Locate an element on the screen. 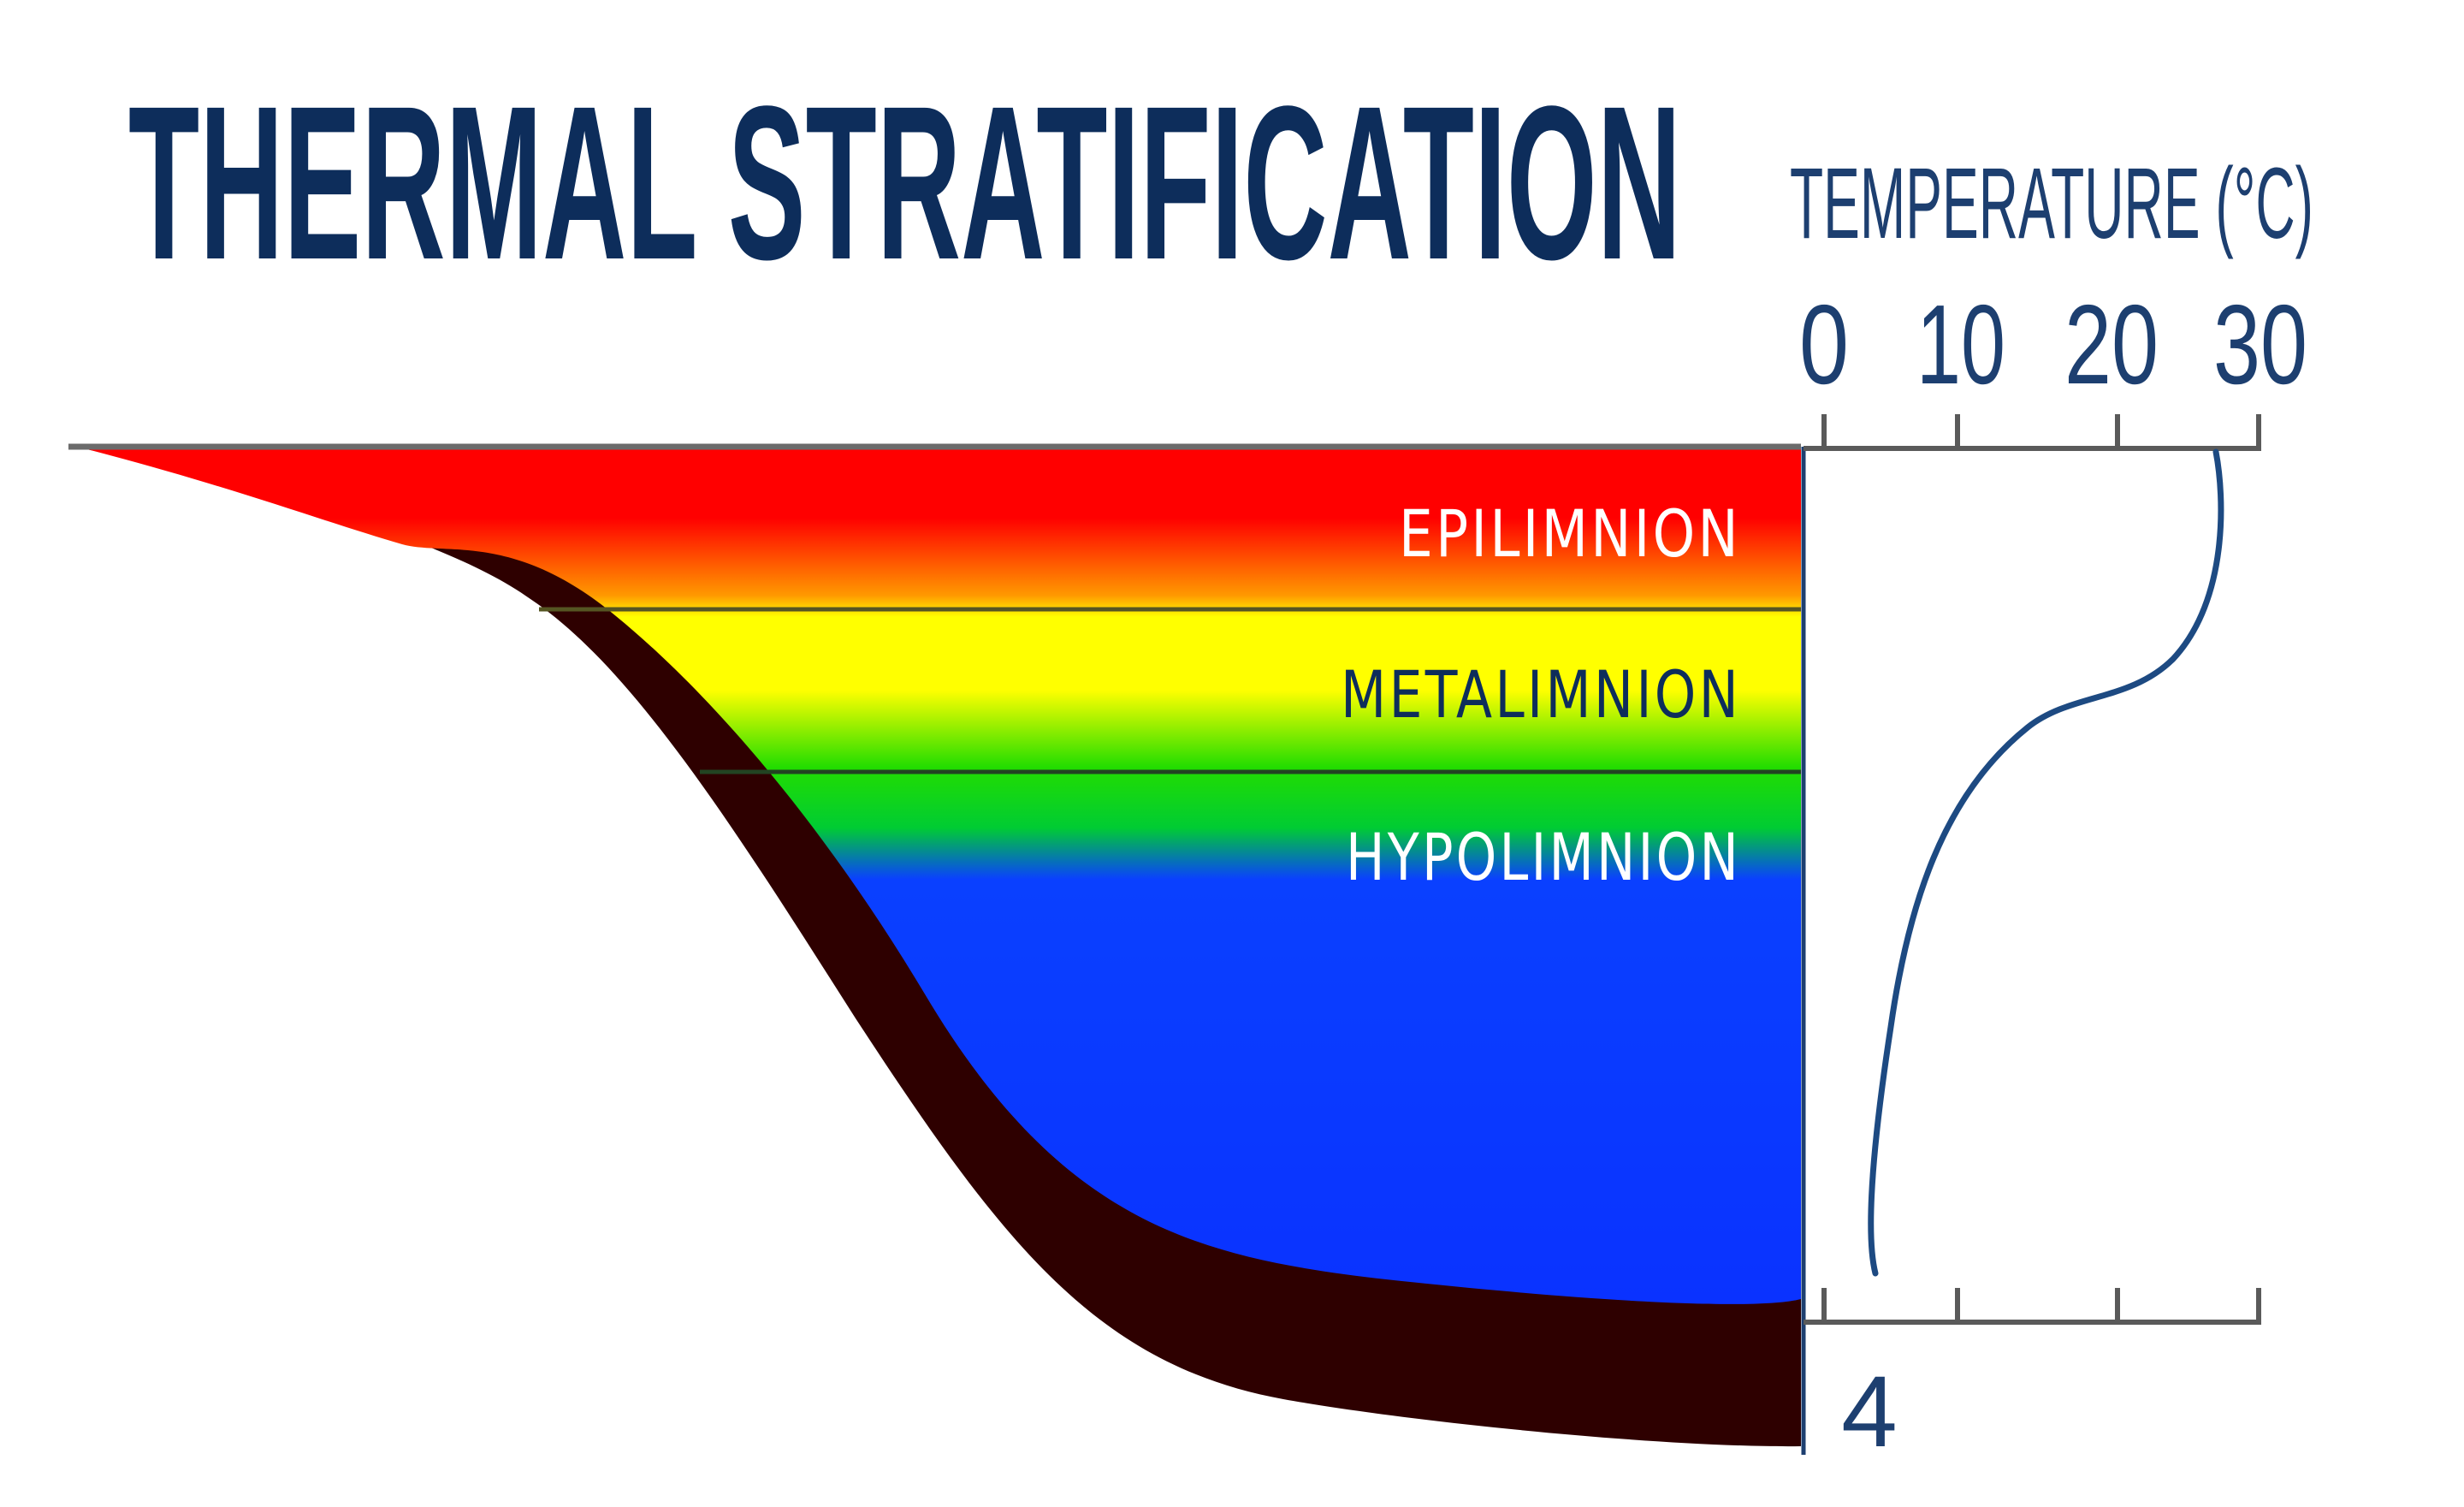  tick-label-30: 30 is located at coordinates (2260, 344).